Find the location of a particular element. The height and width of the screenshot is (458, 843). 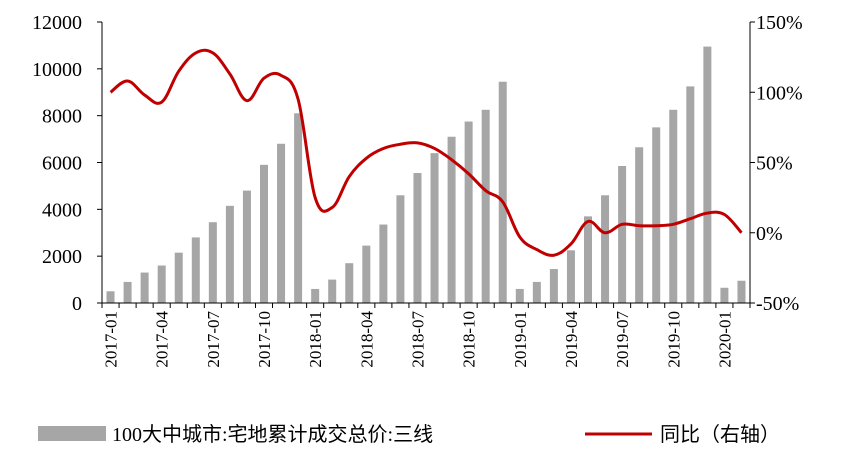

x-tick-label: 2017-04 is located at coordinates (162, 339).